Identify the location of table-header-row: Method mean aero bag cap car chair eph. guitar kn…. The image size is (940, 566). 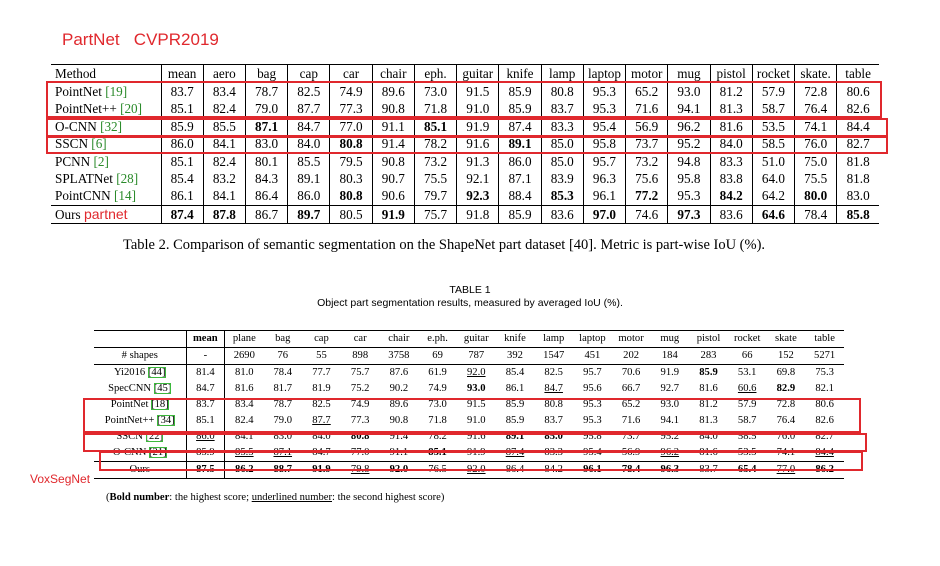
(465, 73).